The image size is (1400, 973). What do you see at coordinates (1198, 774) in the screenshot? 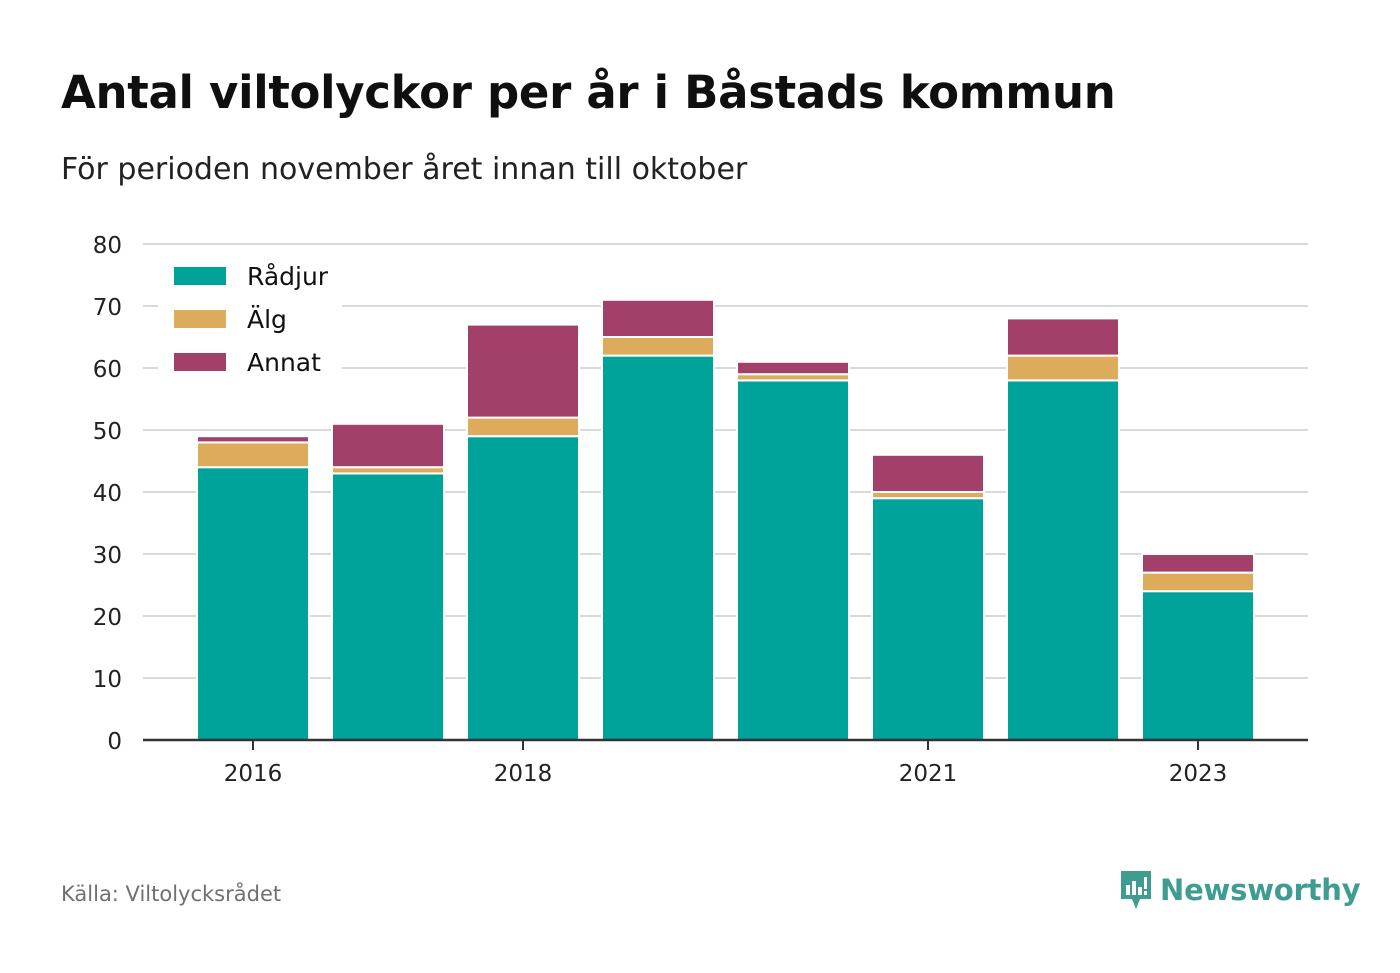
I see `x-tick-label: 2023` at bounding box center [1198, 774].